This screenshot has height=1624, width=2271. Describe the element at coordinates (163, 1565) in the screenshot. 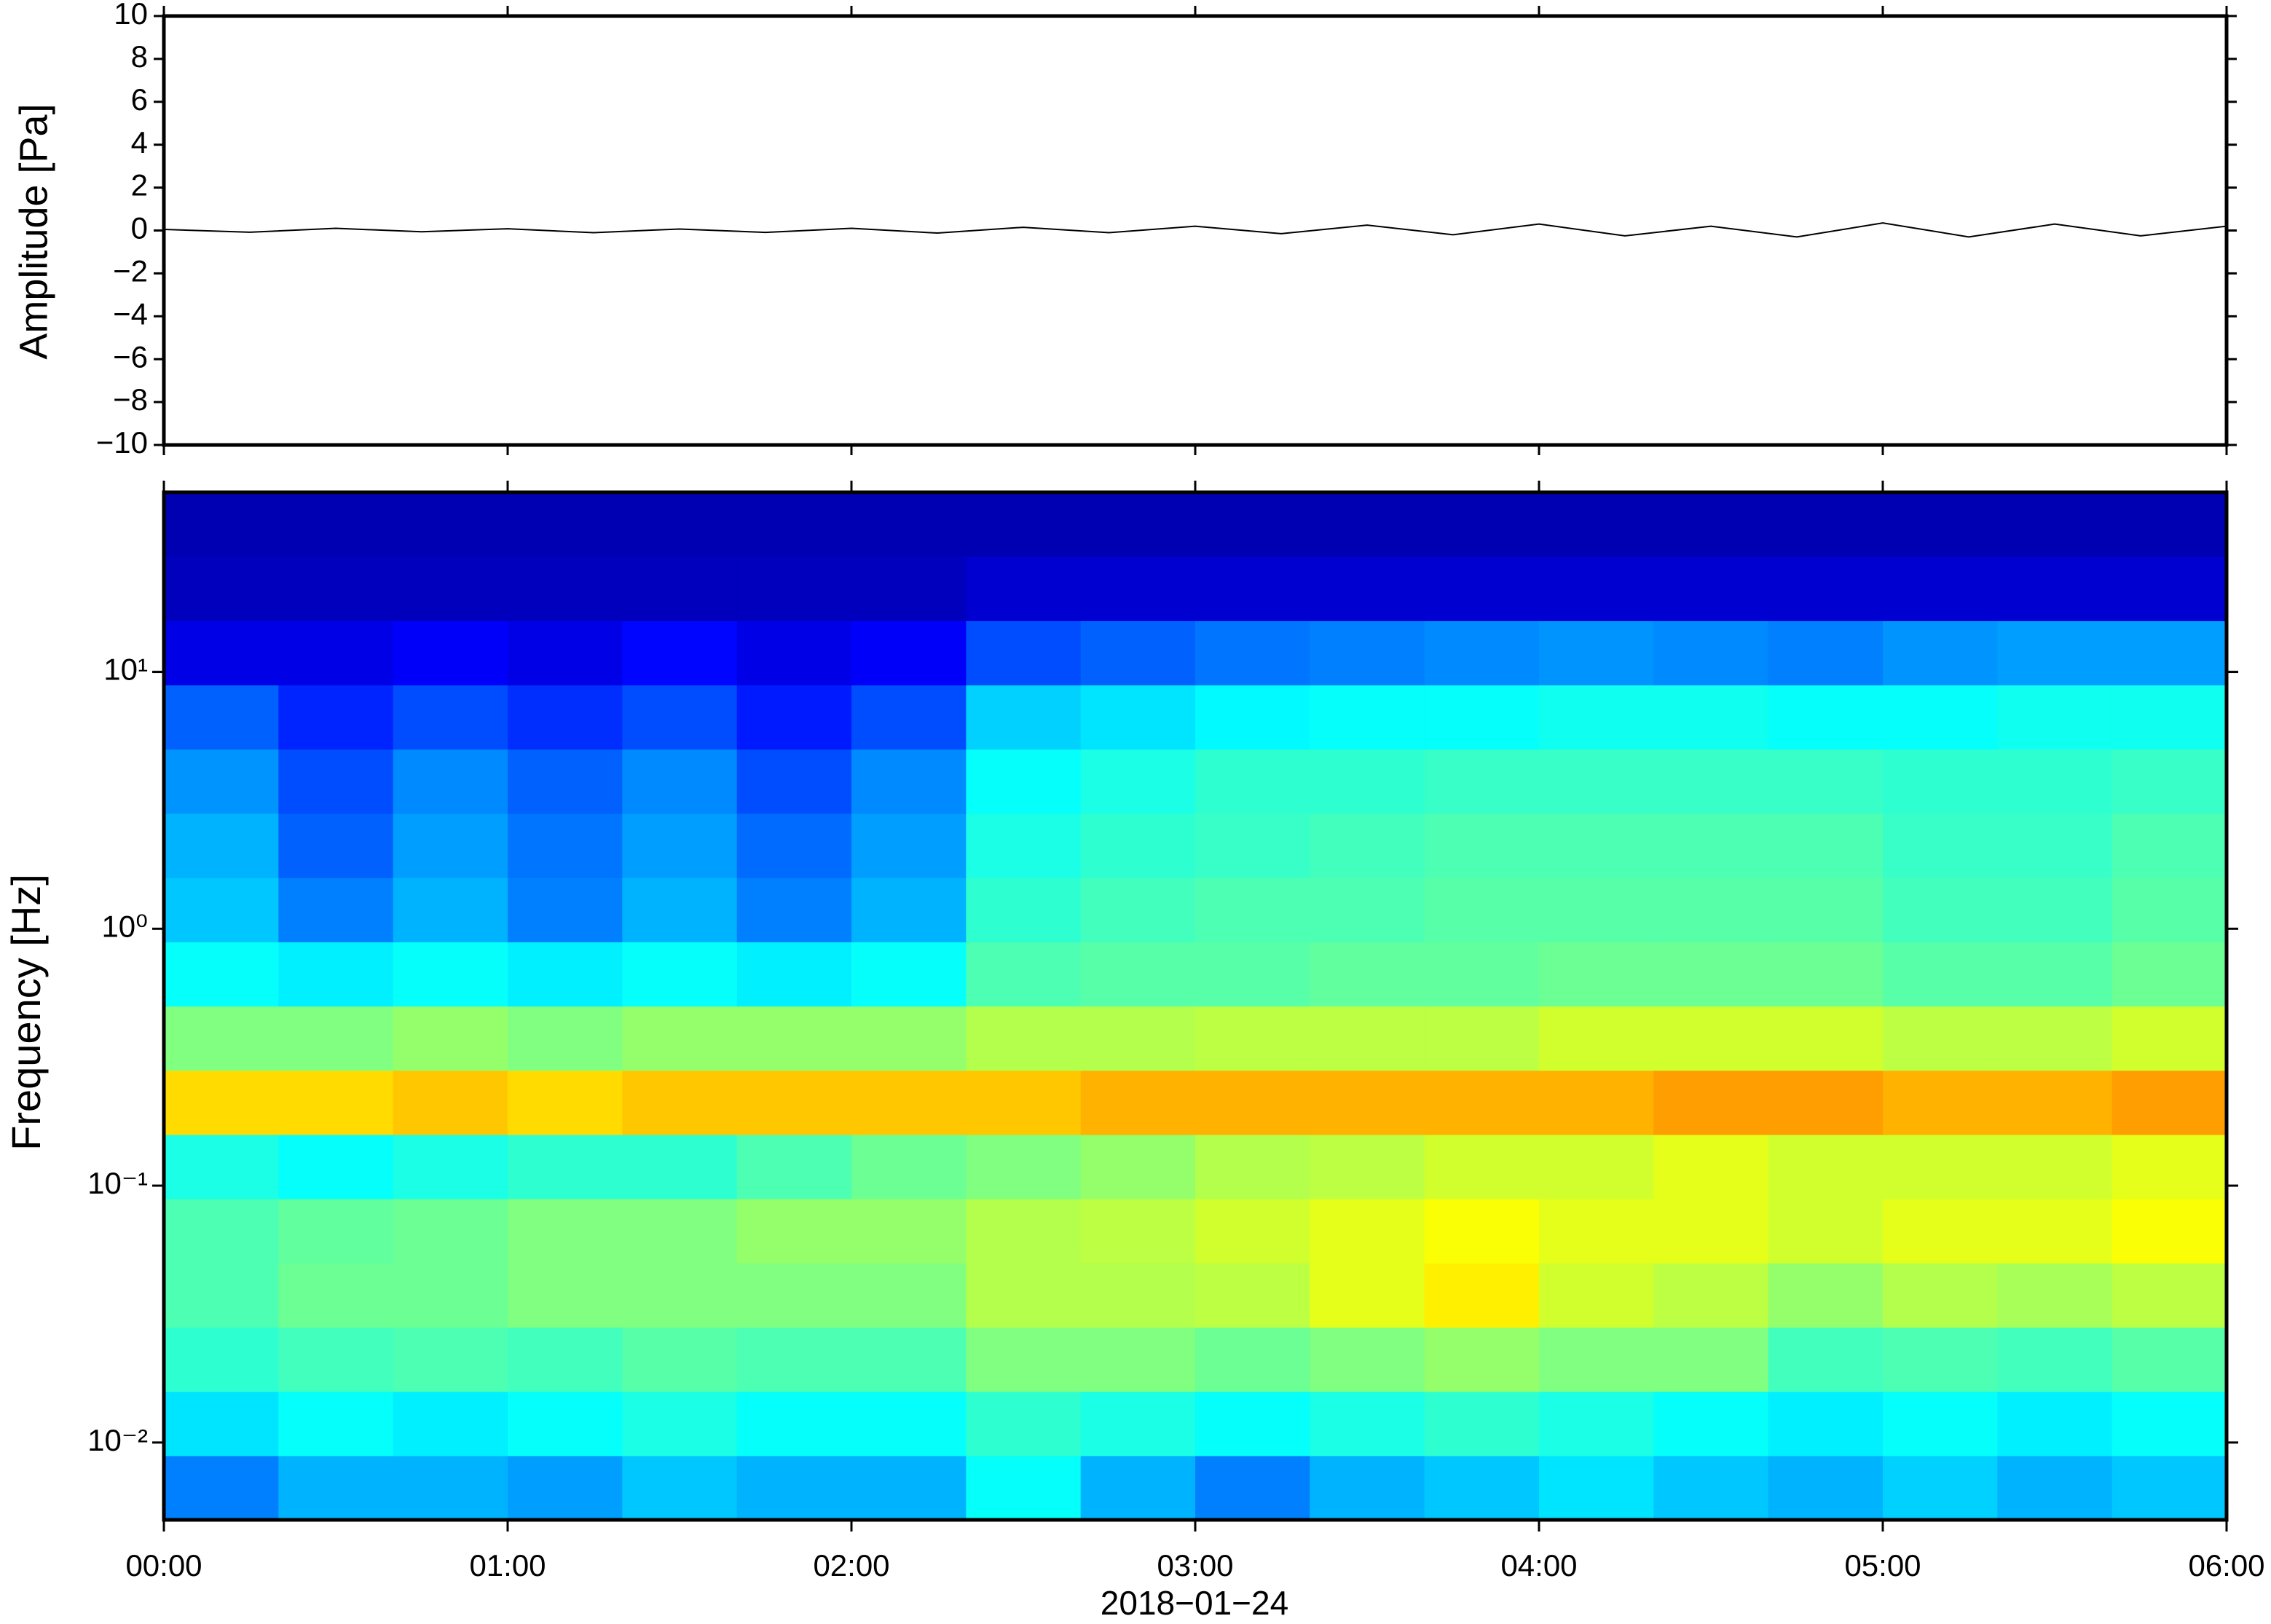

I see `x-tick-label: 00:00` at that location.